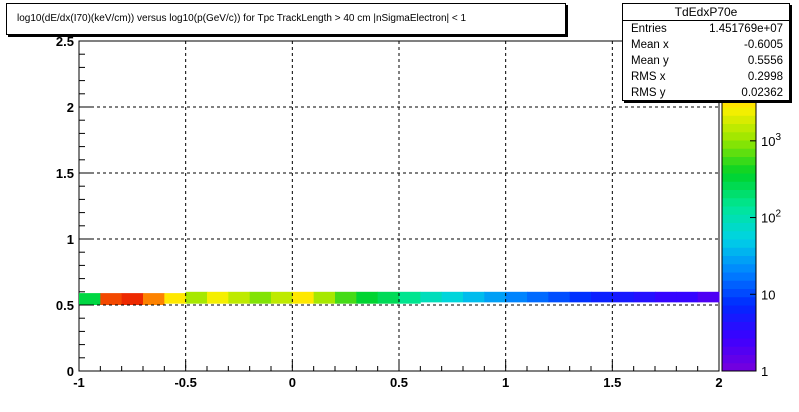 The width and height of the screenshot is (799, 412). What do you see at coordinates (706, 77) in the screenshot?
I see `stats-row-rms-x: RMS x 0.2998` at bounding box center [706, 77].